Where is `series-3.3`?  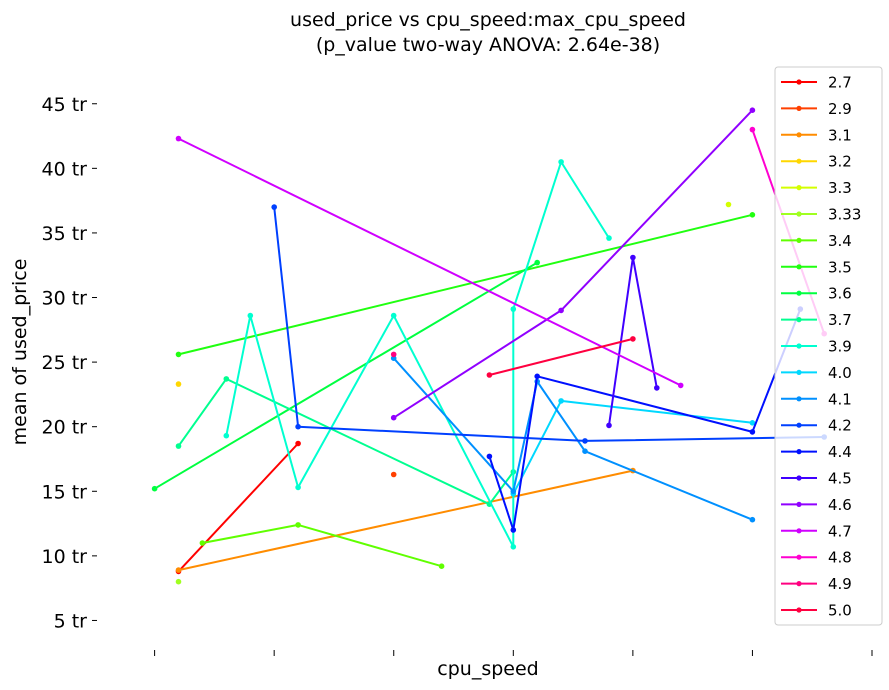 series-3.3 is located at coordinates (728, 204).